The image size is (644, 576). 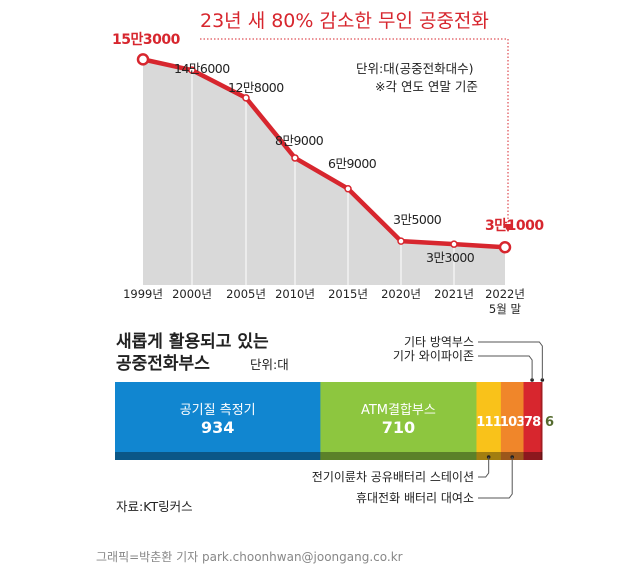 What do you see at coordinates (192, 294) in the screenshot?
I see `x-tick-label: 2000년` at bounding box center [192, 294].